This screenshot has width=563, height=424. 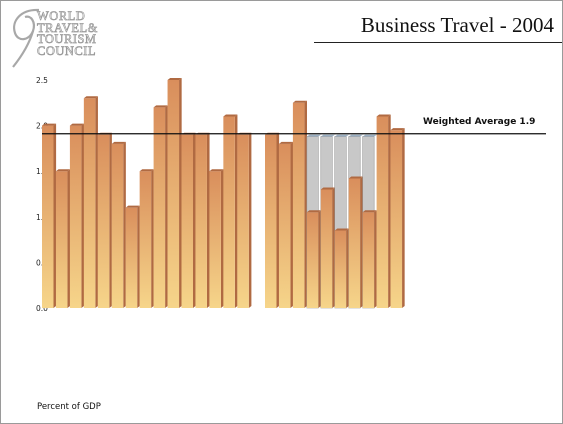 I want to click on slide-title: Business Travel - 2004, so click(x=457, y=25).